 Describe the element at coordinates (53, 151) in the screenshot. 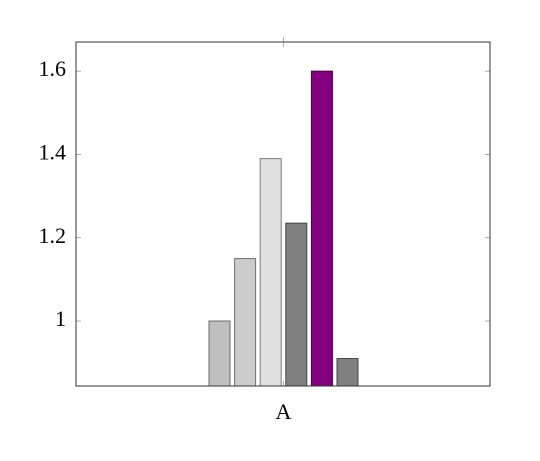

I see `y-tick-label: 1.4` at that location.